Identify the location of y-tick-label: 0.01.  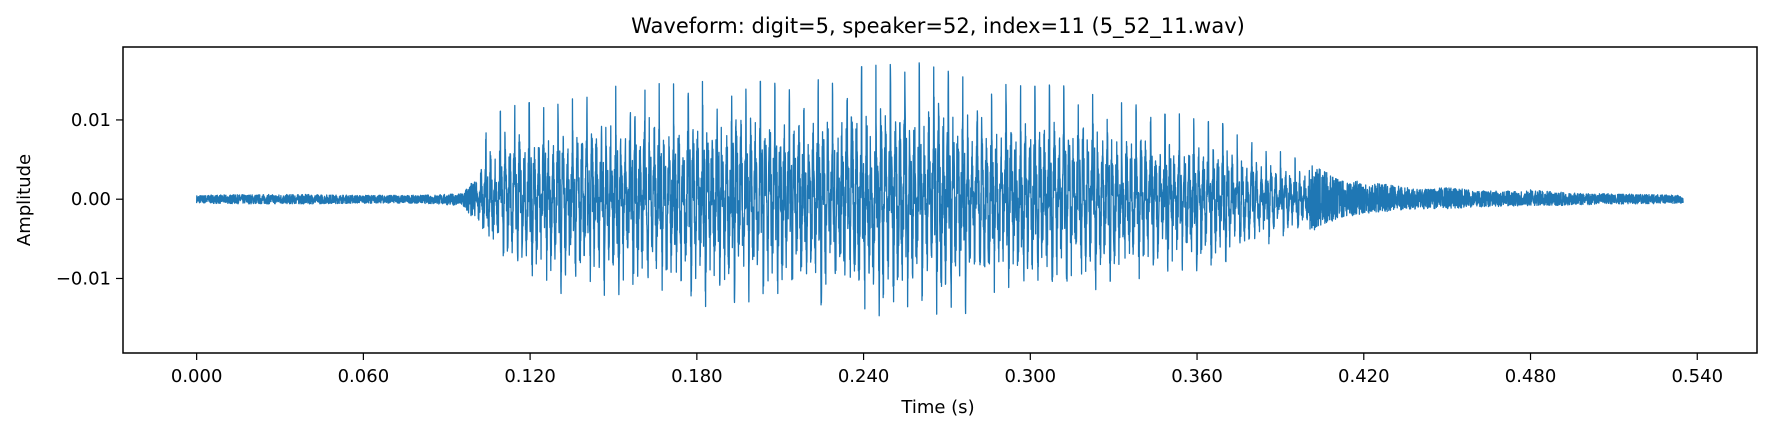
(91, 120).